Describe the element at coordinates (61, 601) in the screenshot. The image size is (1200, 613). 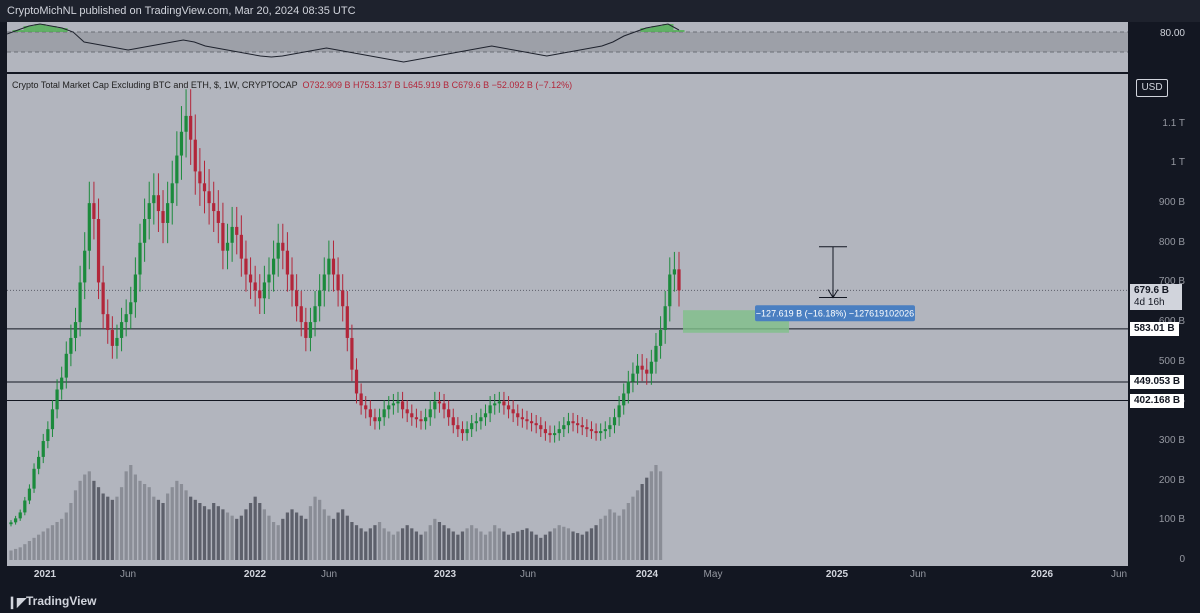
I see `footer-brand: TradingView` at that location.